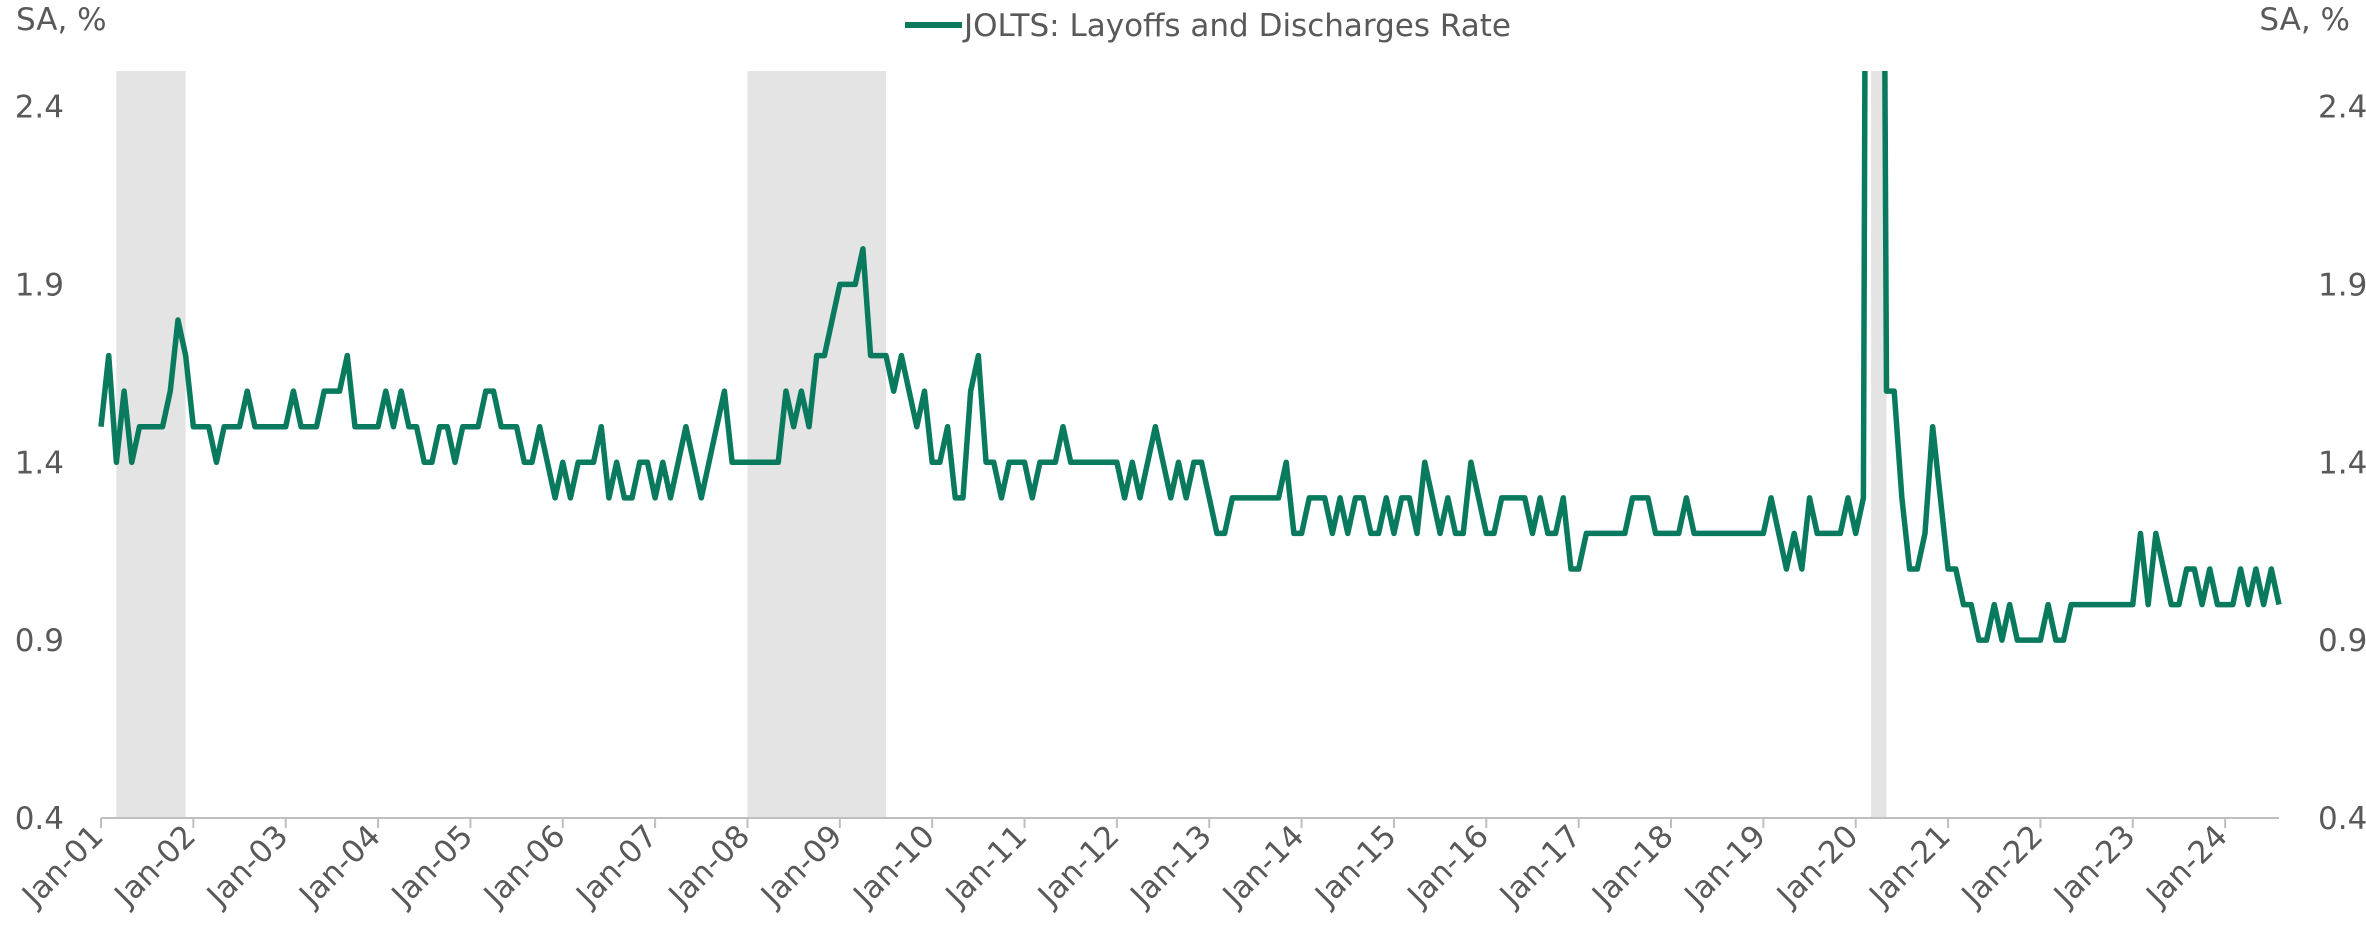  What do you see at coordinates (1263, 866) in the screenshot?
I see `x-tick-label: Jan-14` at bounding box center [1263, 866].